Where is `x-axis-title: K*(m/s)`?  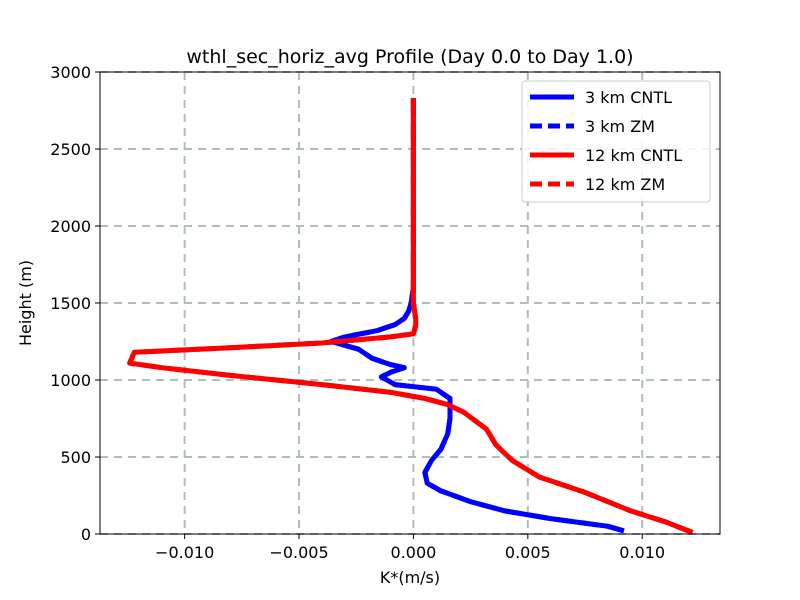 x-axis-title: K*(m/s) is located at coordinates (410, 577).